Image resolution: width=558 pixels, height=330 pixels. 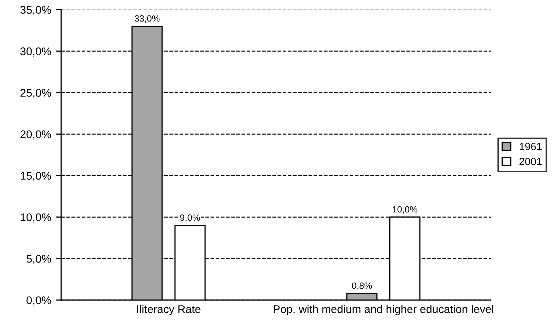 What do you see at coordinates (384, 310) in the screenshot?
I see `x-tick-label: Pop. with medium and higher education level` at bounding box center [384, 310].